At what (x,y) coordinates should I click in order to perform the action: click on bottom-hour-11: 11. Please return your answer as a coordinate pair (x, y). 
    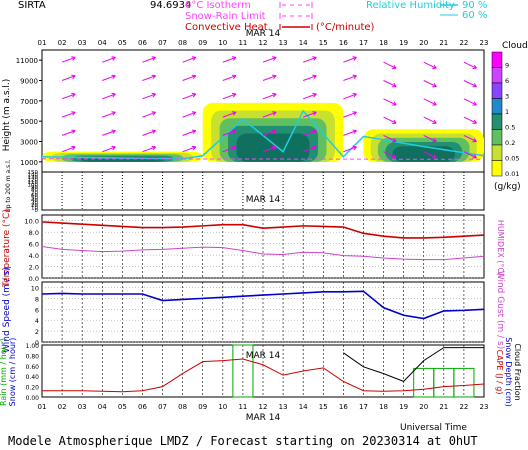
    Looking at the image, I should click on (242, 407).